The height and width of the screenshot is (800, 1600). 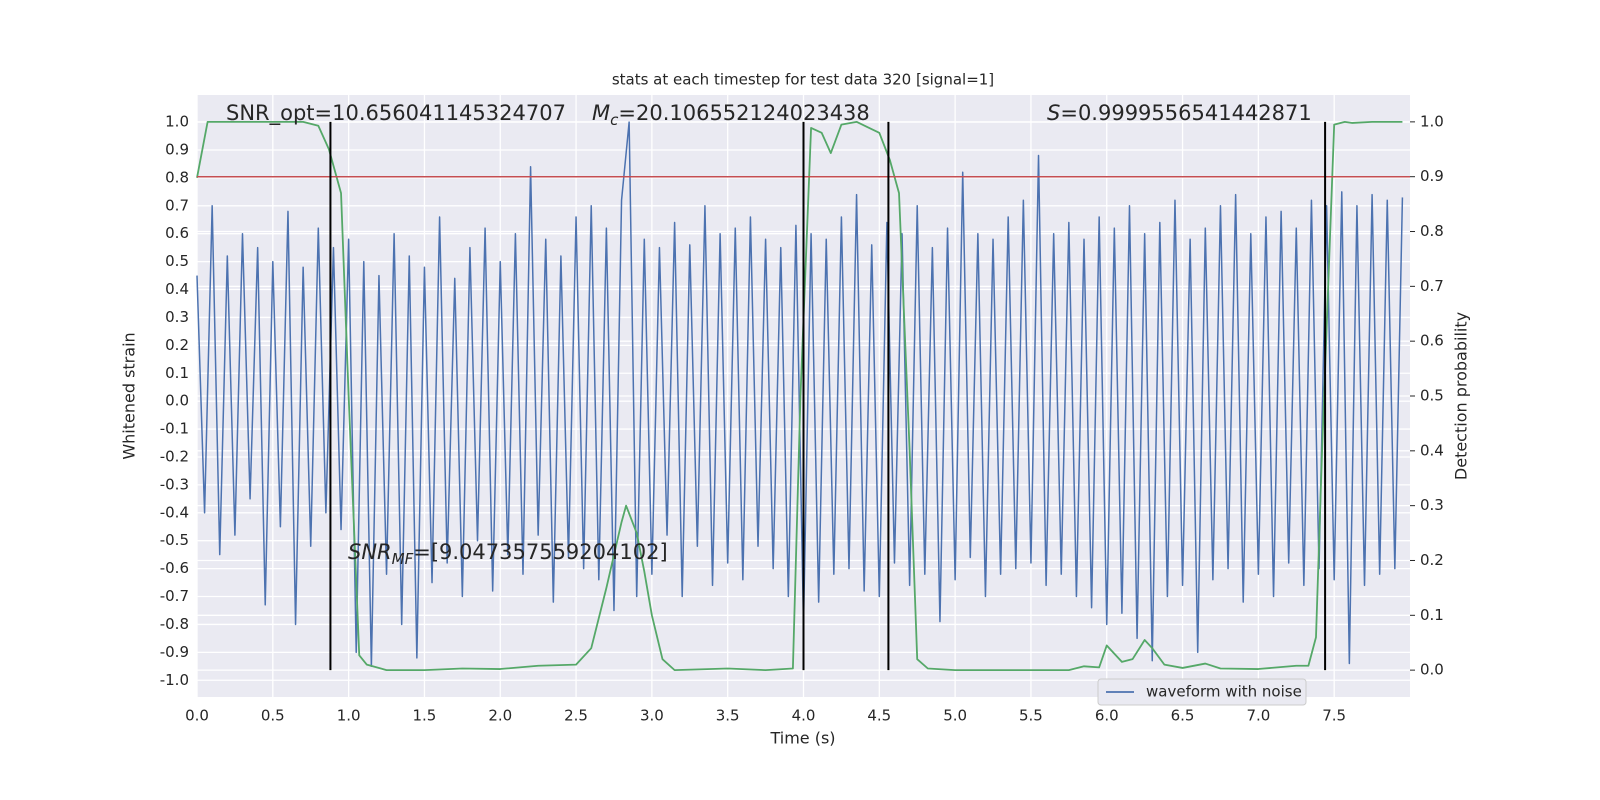 What do you see at coordinates (177, 122) in the screenshot?
I see `y-tick-label: 1.0` at bounding box center [177, 122].